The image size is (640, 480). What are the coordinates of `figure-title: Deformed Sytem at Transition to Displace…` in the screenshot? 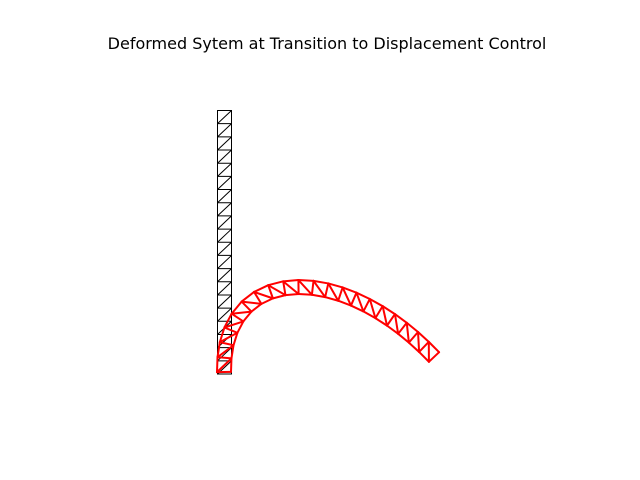 It's located at (327, 43).